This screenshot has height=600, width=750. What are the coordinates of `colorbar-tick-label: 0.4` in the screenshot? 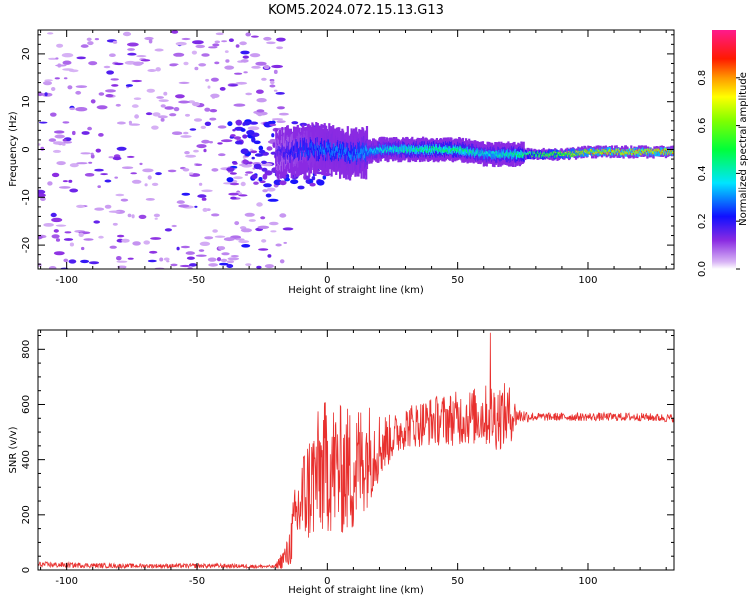 It's located at (702, 173).